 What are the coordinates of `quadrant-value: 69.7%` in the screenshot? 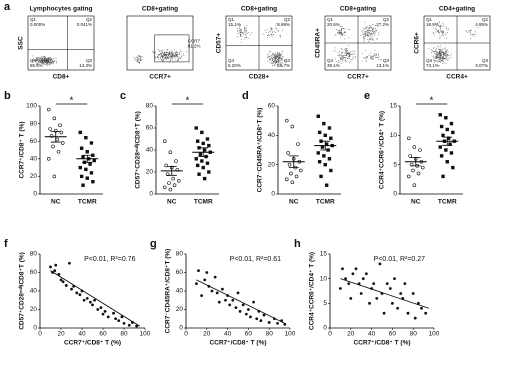 It's located at (283, 65).